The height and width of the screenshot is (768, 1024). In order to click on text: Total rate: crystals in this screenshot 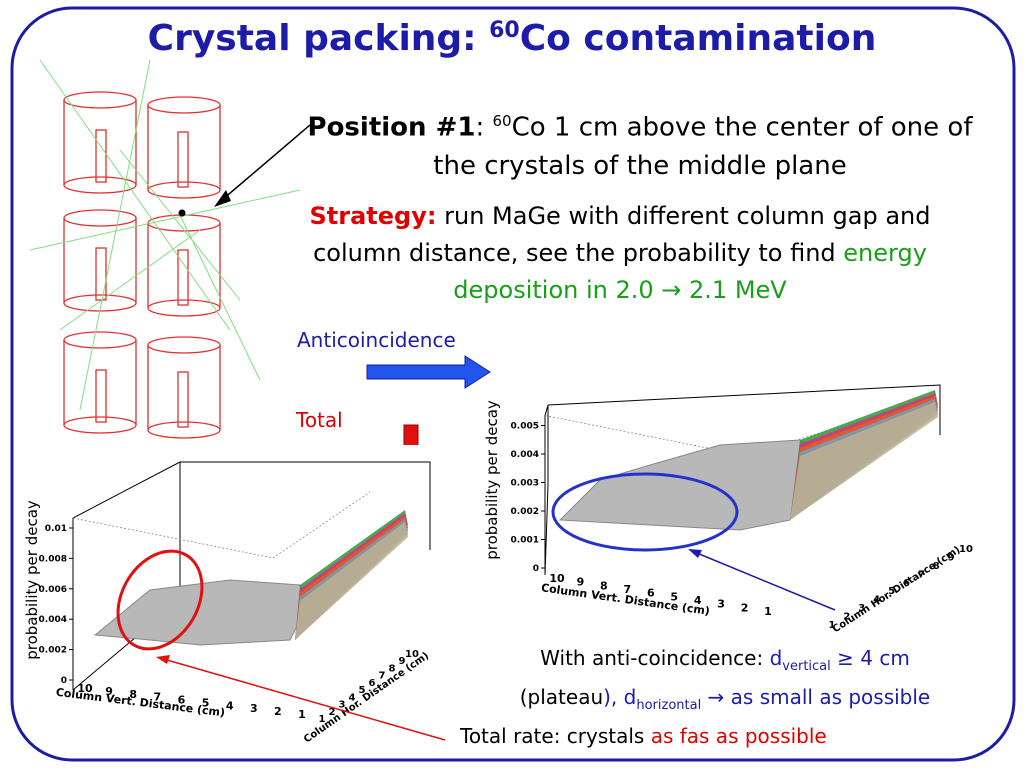, I will do `click(555, 736)`.